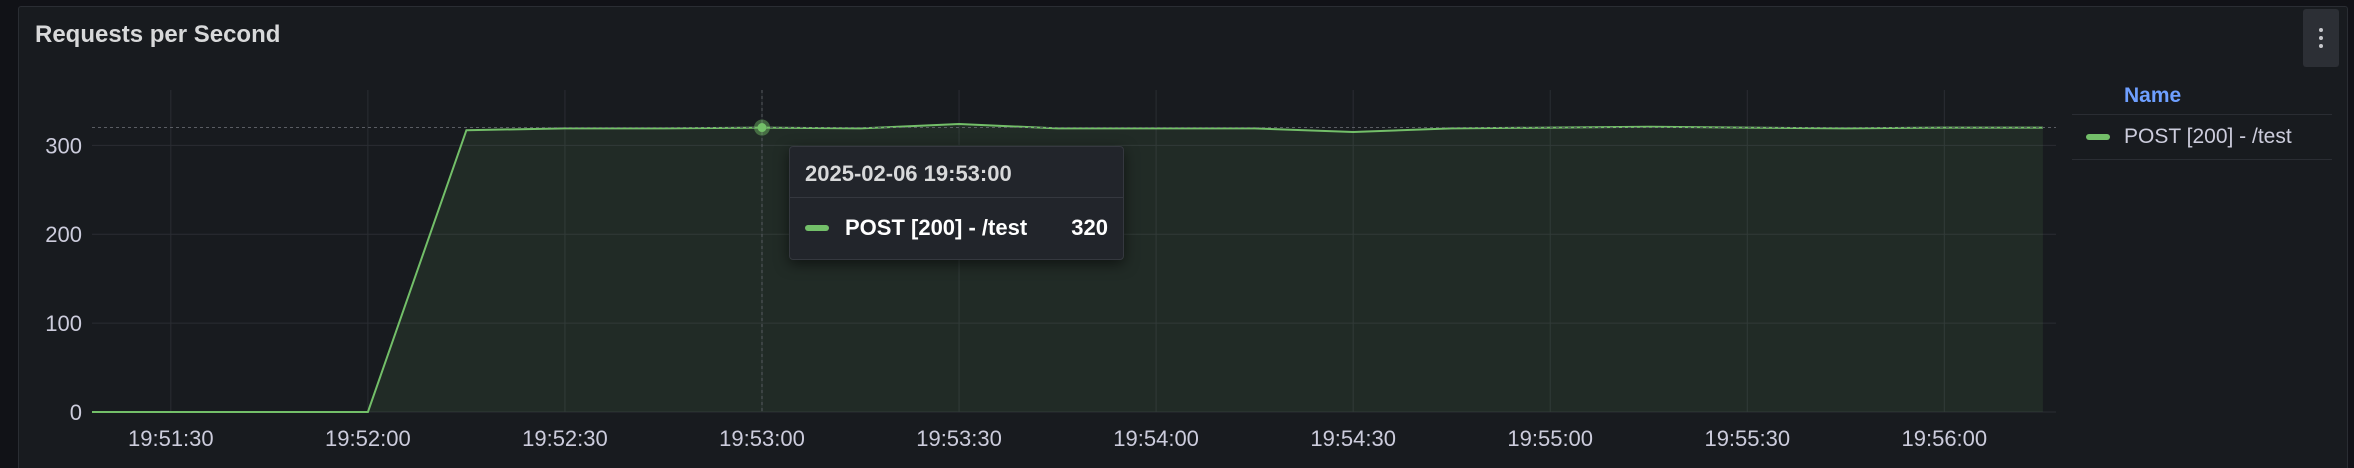 Image resolution: width=2354 pixels, height=468 pixels. What do you see at coordinates (2208, 136) in the screenshot?
I see `legend-item-label: POST [200] - /test` at bounding box center [2208, 136].